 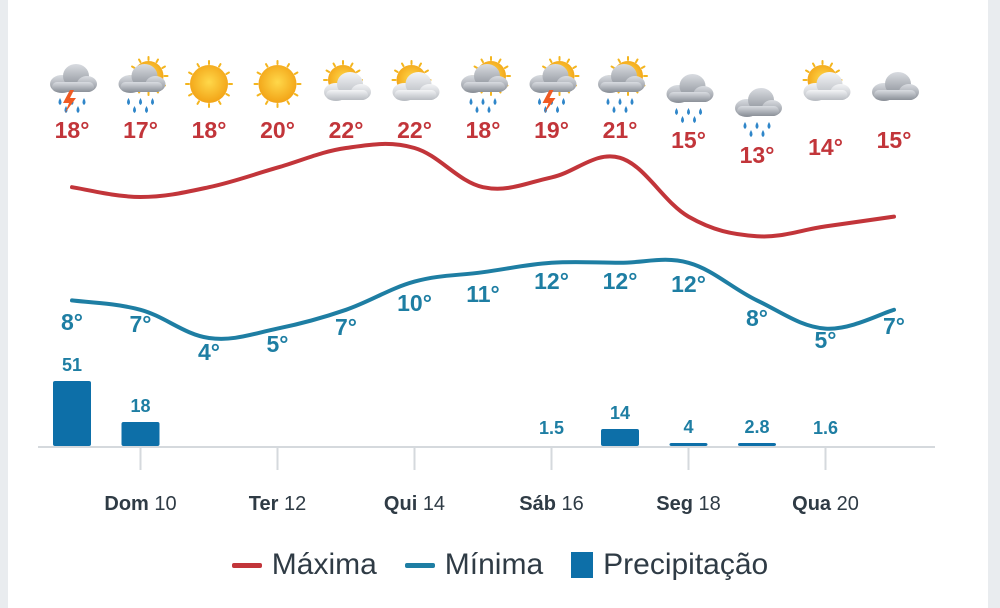 I want to click on sun-thunderstorm-rain-icon, so click(x=554, y=84).